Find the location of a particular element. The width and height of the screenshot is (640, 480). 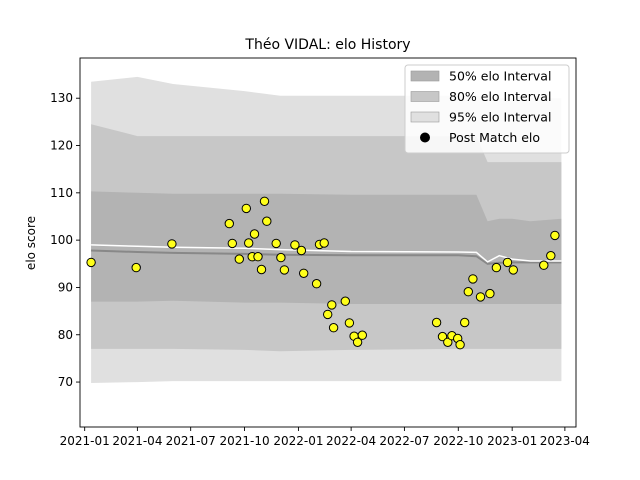

x-tick-label: 2023-04 is located at coordinates (565, 441).